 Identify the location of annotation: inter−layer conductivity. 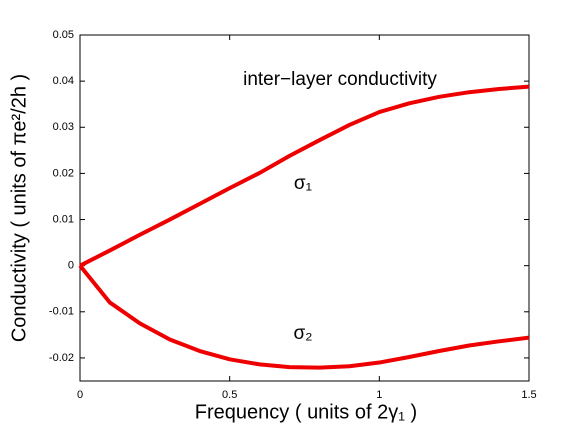
(340, 79).